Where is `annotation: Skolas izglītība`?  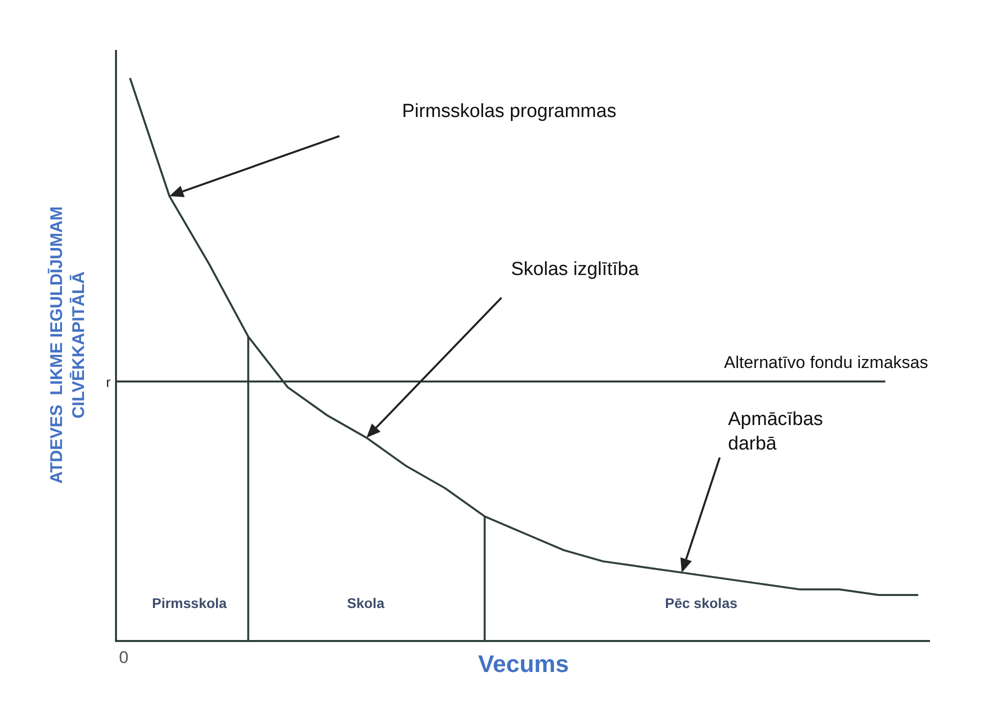
annotation: Skolas izglītība is located at coordinates (575, 269).